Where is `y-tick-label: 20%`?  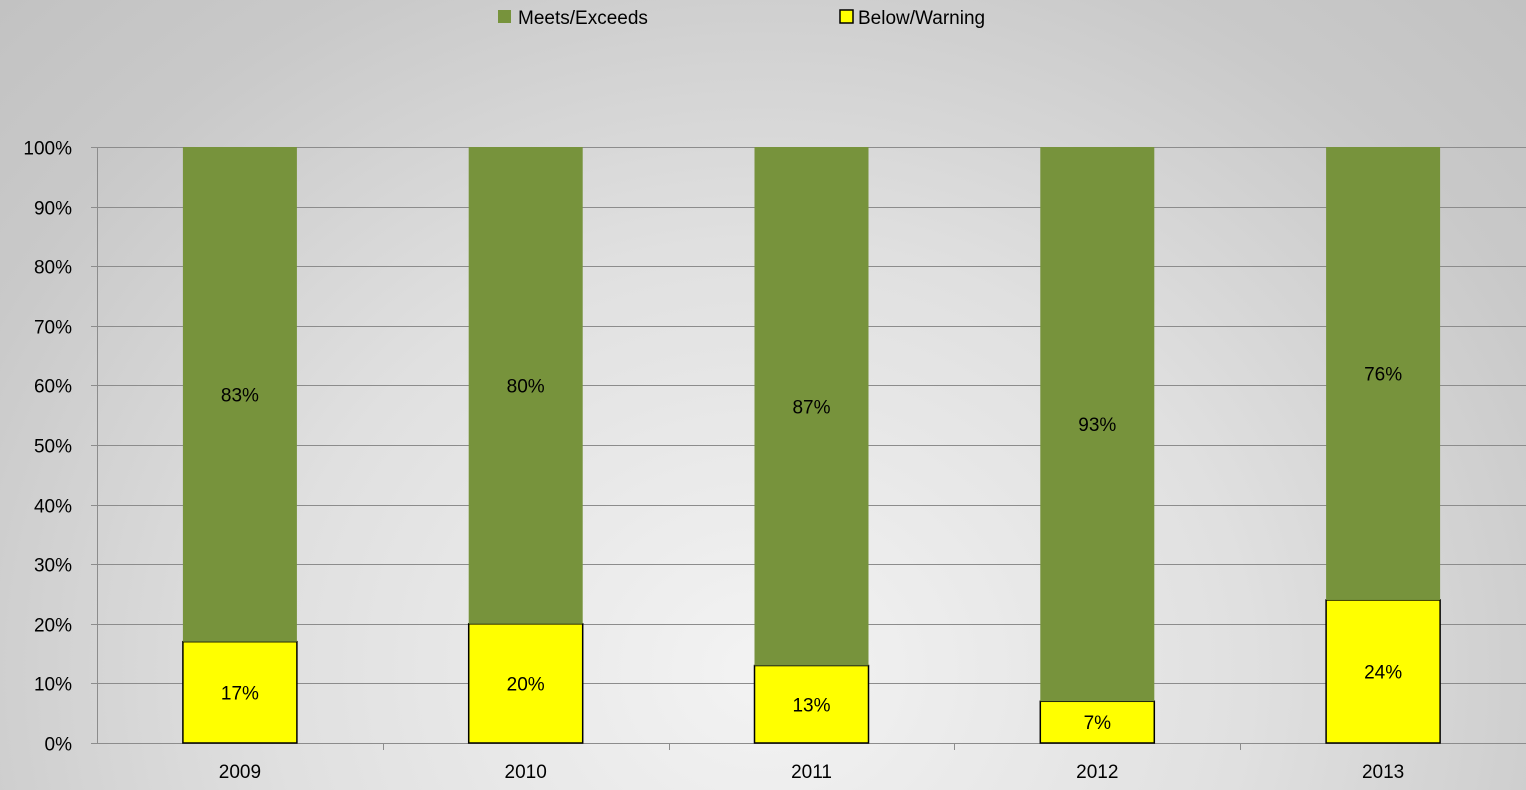 y-tick-label: 20% is located at coordinates (53, 626).